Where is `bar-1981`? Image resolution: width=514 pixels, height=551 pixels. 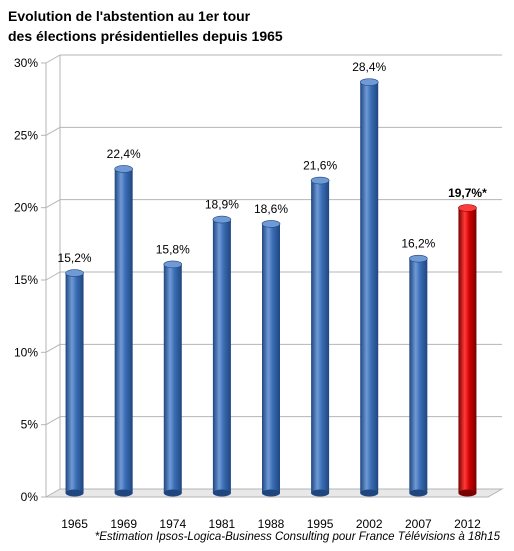 bar-1981 is located at coordinates (222, 356).